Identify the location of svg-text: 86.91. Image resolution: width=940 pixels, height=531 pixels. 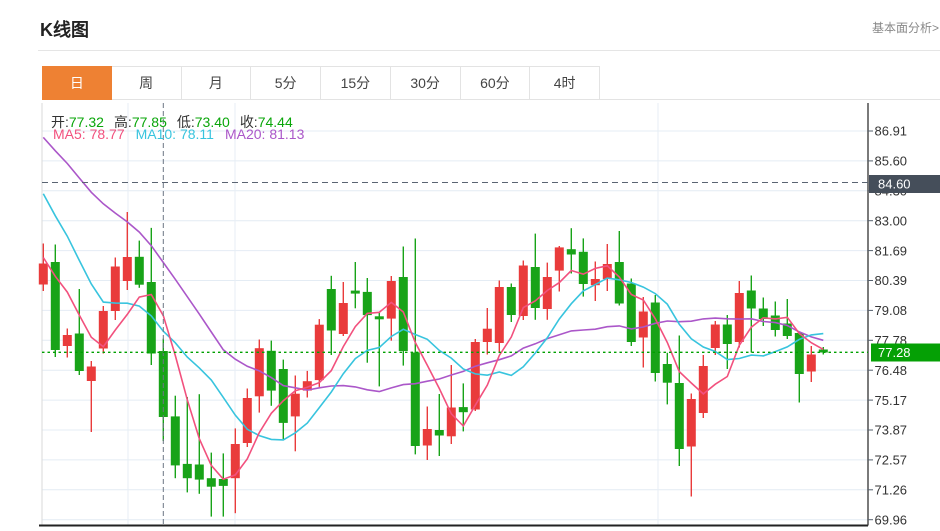
(891, 131).